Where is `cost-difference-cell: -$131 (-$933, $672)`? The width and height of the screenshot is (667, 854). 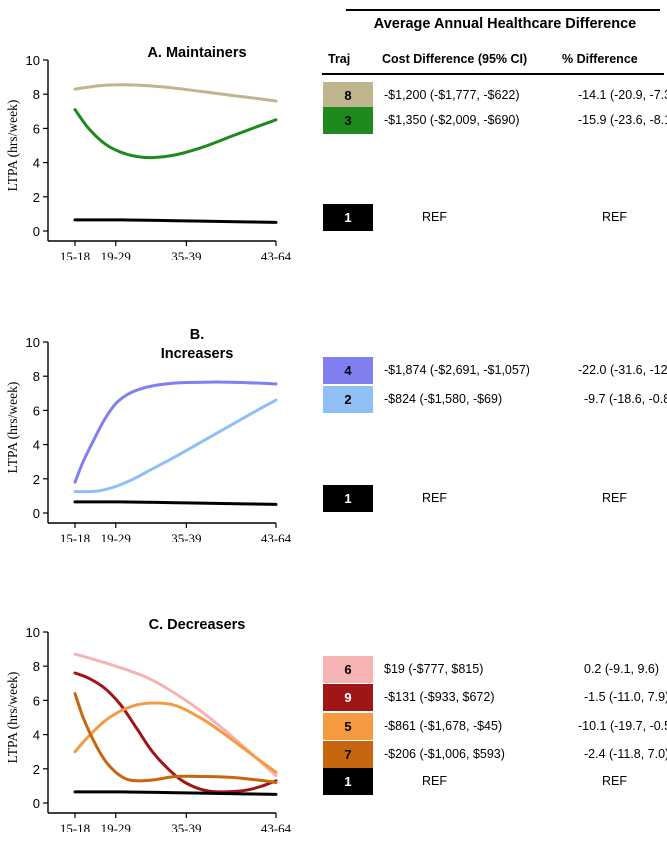 cost-difference-cell: -$131 (-$933, $672) is located at coordinates (439, 697).